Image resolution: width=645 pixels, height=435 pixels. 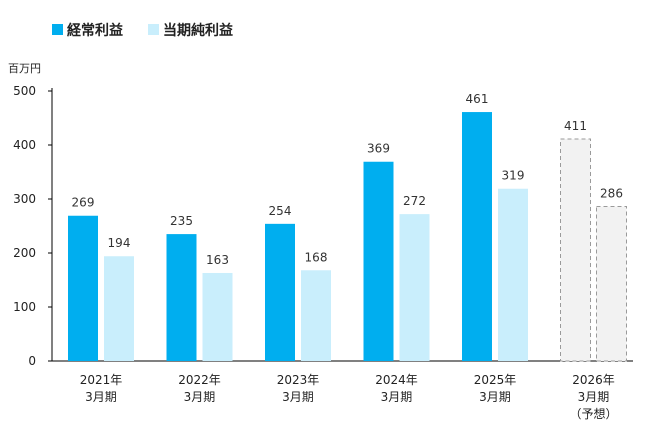 I want to click on y-tick-label: 400, so click(x=24, y=145).